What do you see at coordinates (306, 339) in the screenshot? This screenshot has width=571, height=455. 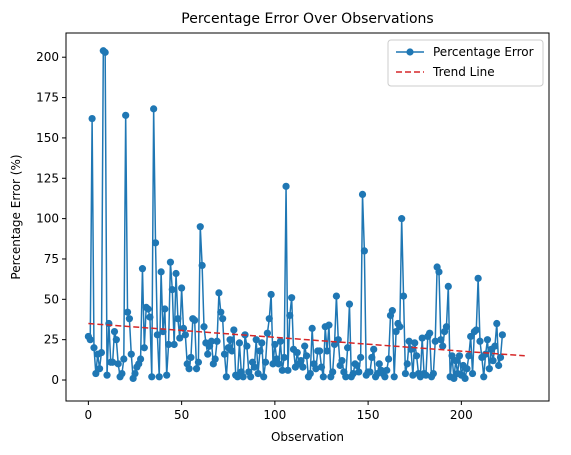 I see `trend-line` at bounding box center [306, 339].